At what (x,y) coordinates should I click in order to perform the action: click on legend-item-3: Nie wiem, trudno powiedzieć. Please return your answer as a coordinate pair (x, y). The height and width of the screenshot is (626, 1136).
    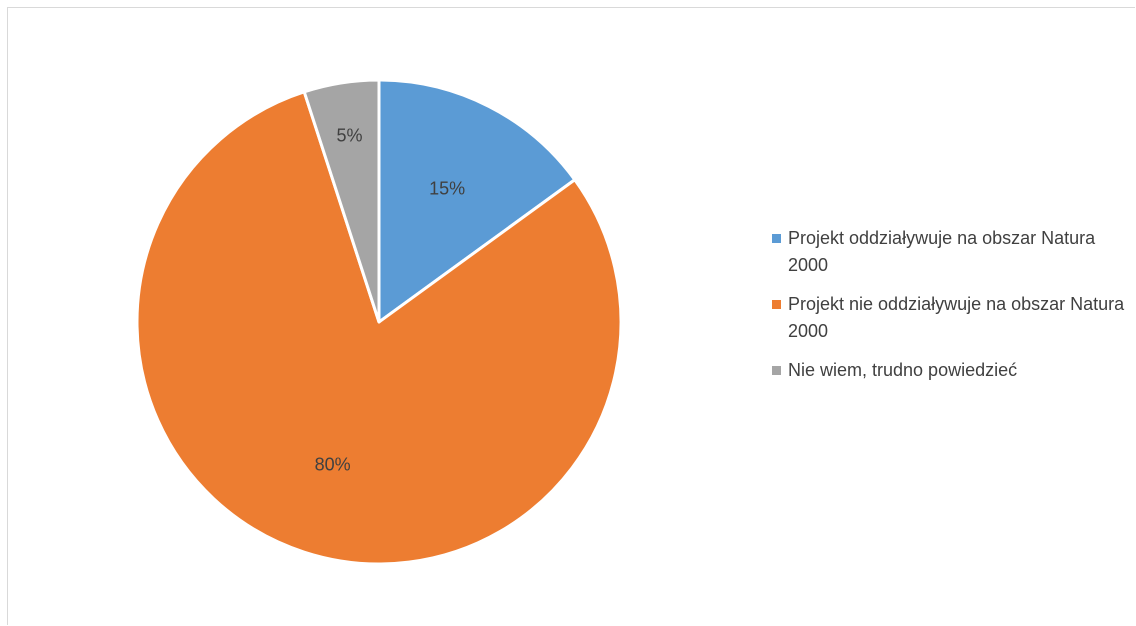
    Looking at the image, I should click on (952, 370).